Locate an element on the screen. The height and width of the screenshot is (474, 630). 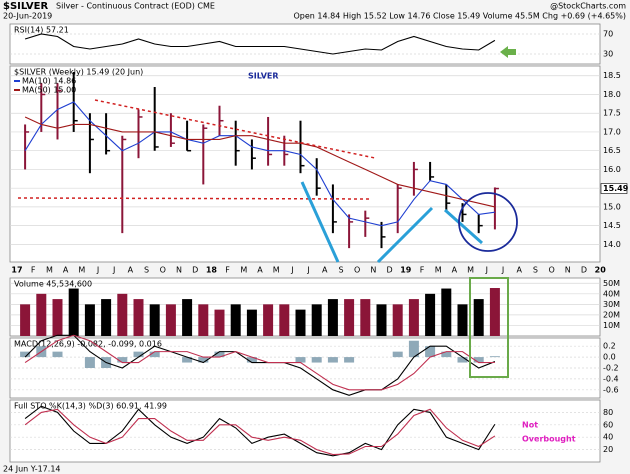
x-tick-label: 20 is located at coordinates (601, 270).